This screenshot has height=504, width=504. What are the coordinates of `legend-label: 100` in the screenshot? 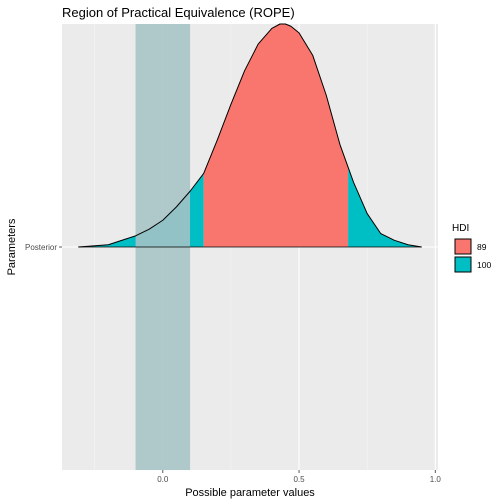 It's located at (484, 265).